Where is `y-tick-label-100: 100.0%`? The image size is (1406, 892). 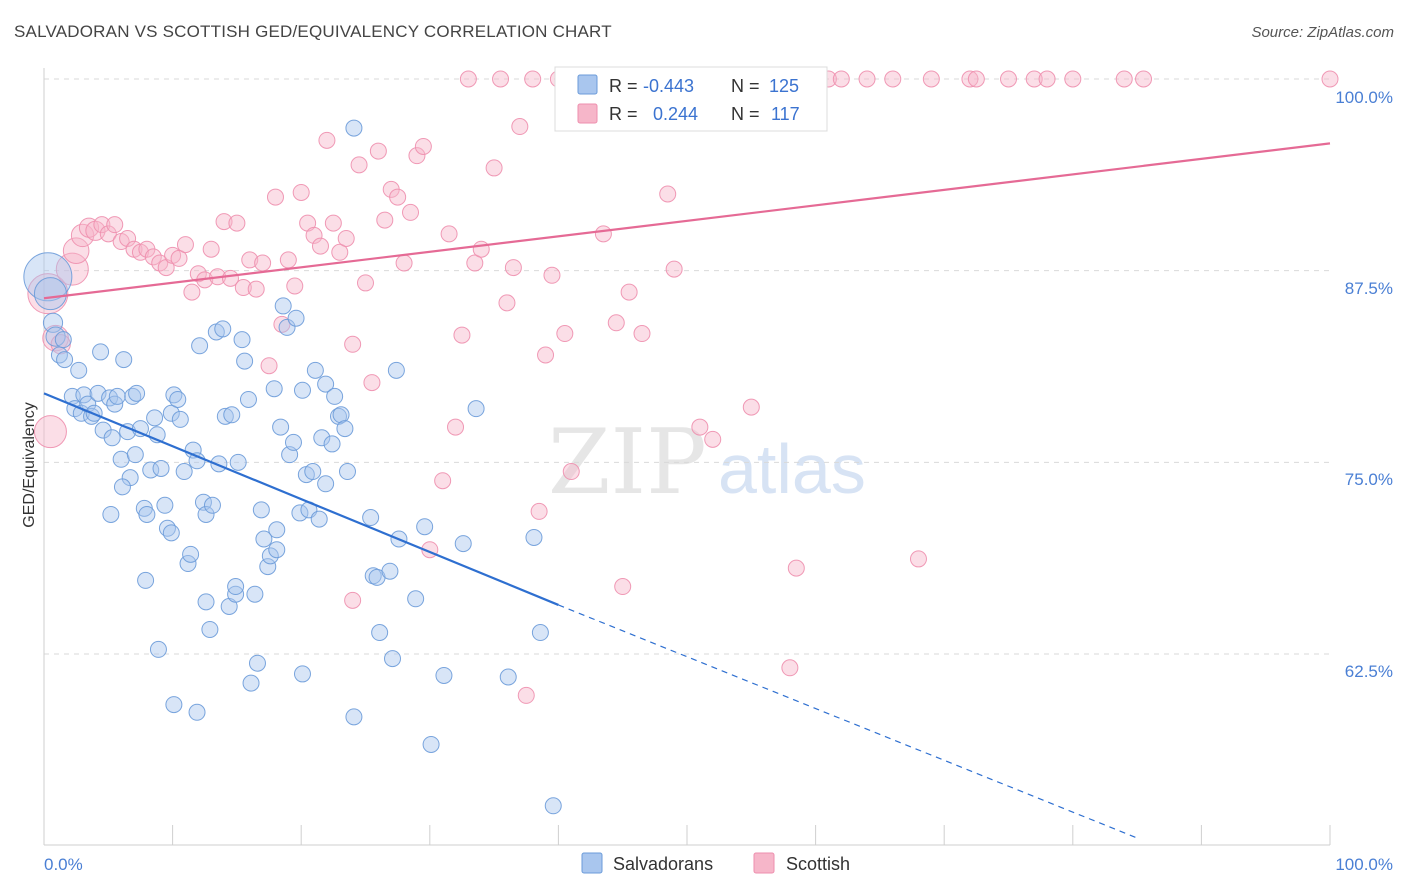
y-tick-label-100: 100.0% is located at coordinates (1364, 97).